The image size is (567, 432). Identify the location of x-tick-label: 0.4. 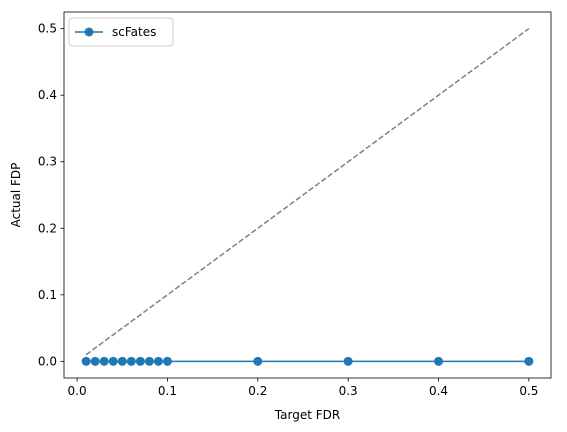
(438, 391).